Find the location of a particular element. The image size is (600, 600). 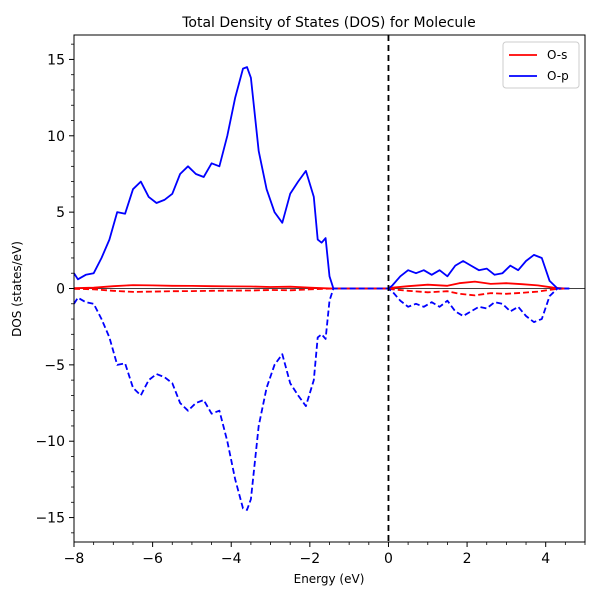

x-tick-label: −4 is located at coordinates (231, 559).